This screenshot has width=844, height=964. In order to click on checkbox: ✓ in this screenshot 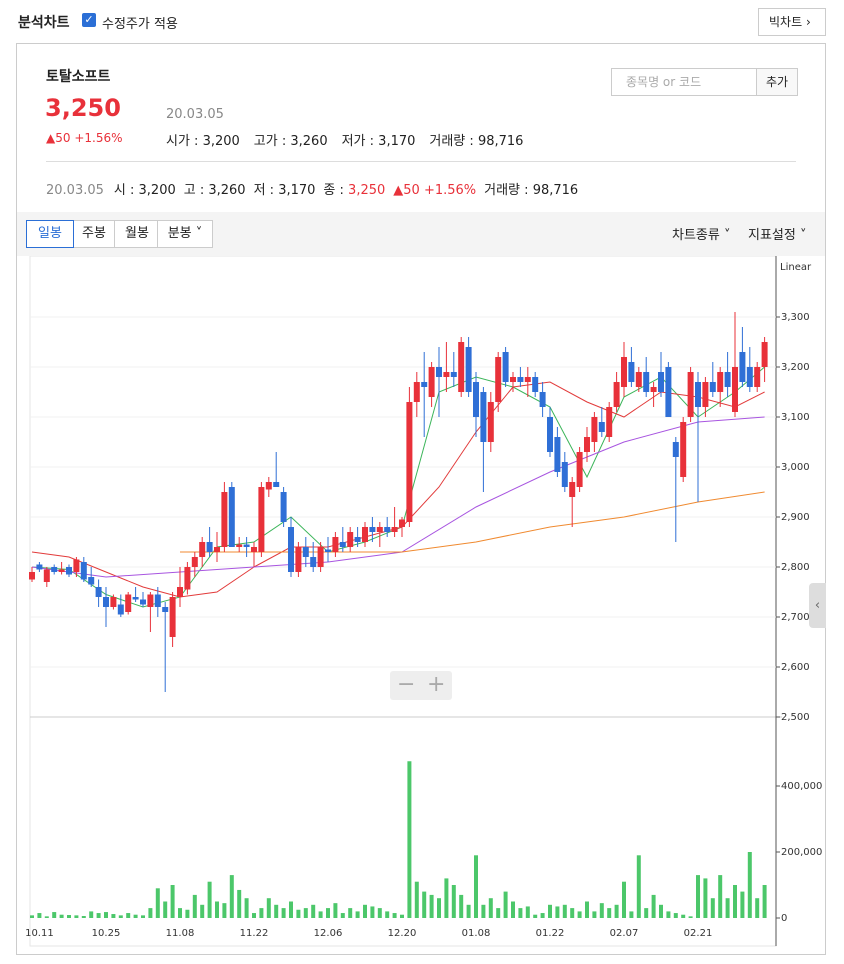, I will do `click(89, 20)`.